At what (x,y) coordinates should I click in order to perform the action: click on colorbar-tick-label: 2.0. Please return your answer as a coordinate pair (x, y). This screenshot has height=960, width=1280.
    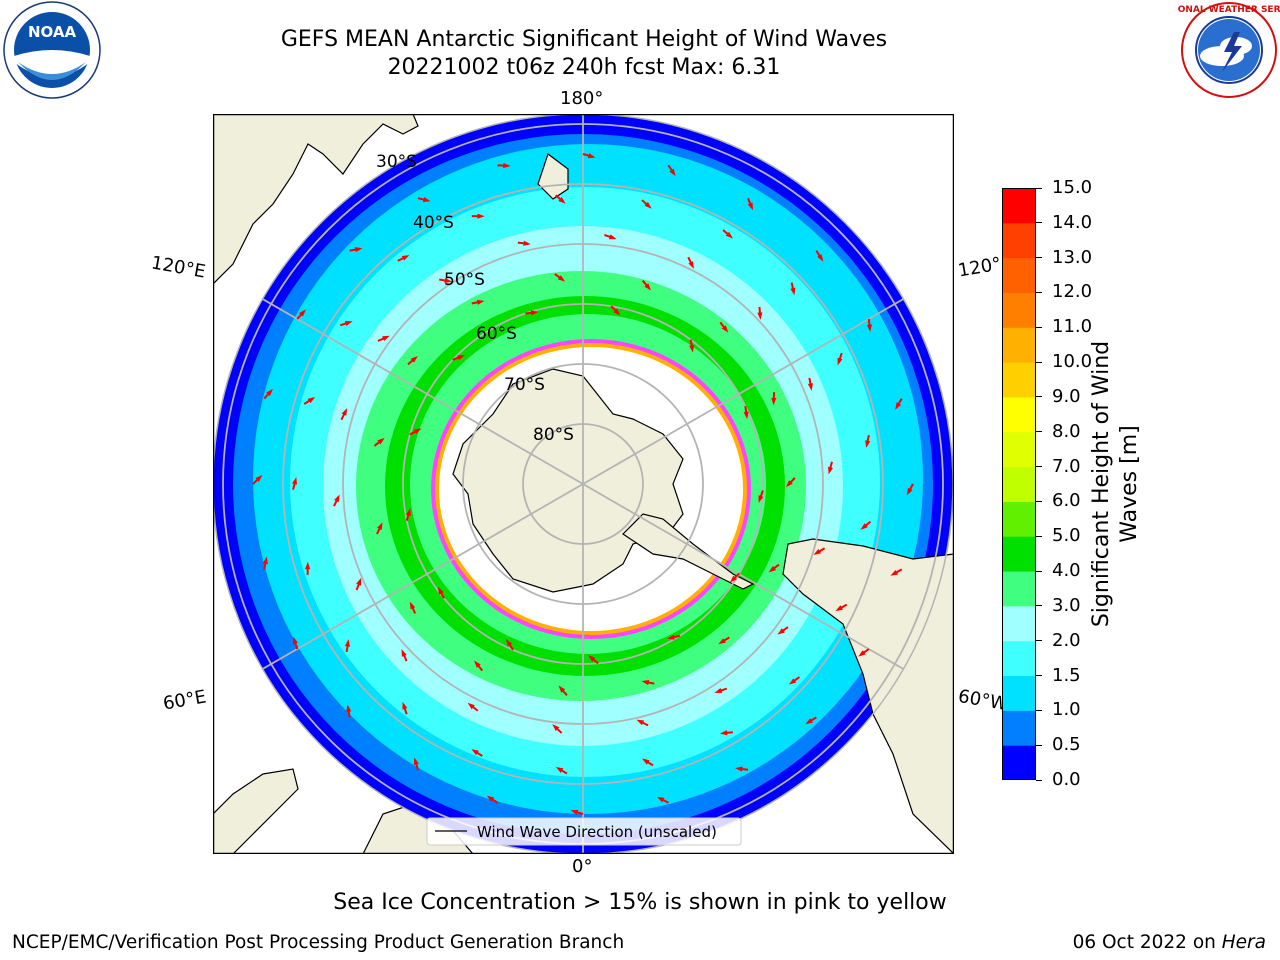
    Looking at the image, I should click on (1066, 640).